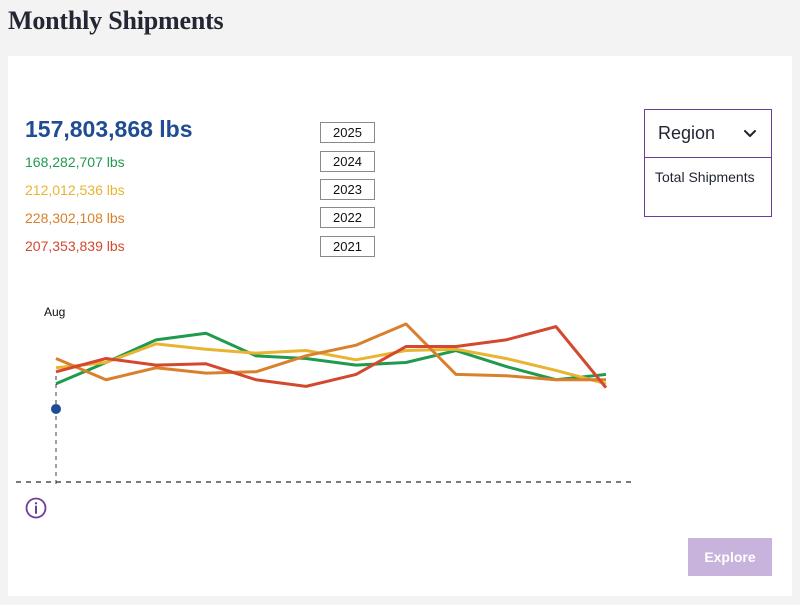  I want to click on year-button-2021: 2021, so click(347, 246).